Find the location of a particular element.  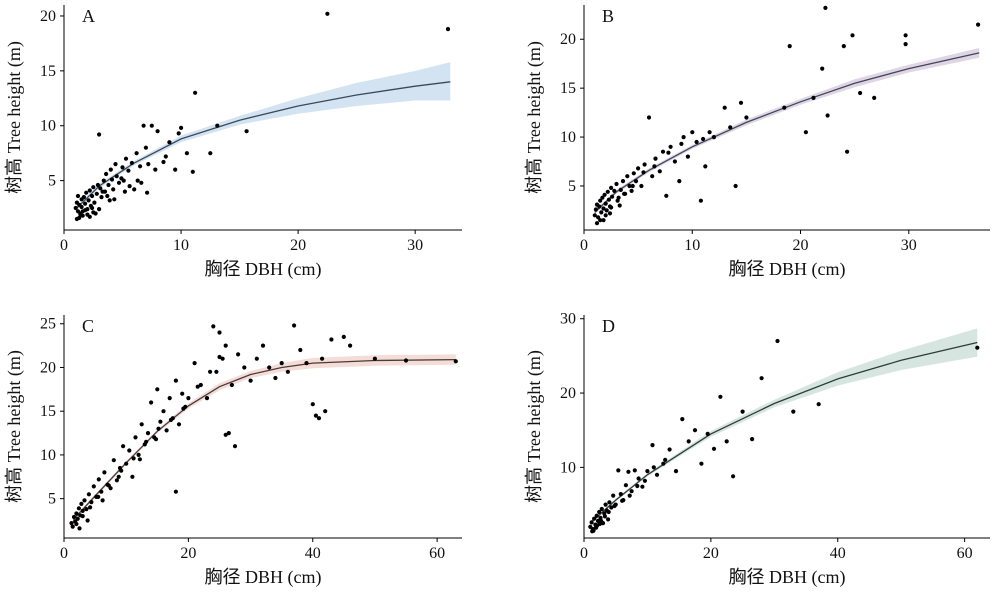

panel-c-x-tick-label: 0 is located at coordinates (64, 553).